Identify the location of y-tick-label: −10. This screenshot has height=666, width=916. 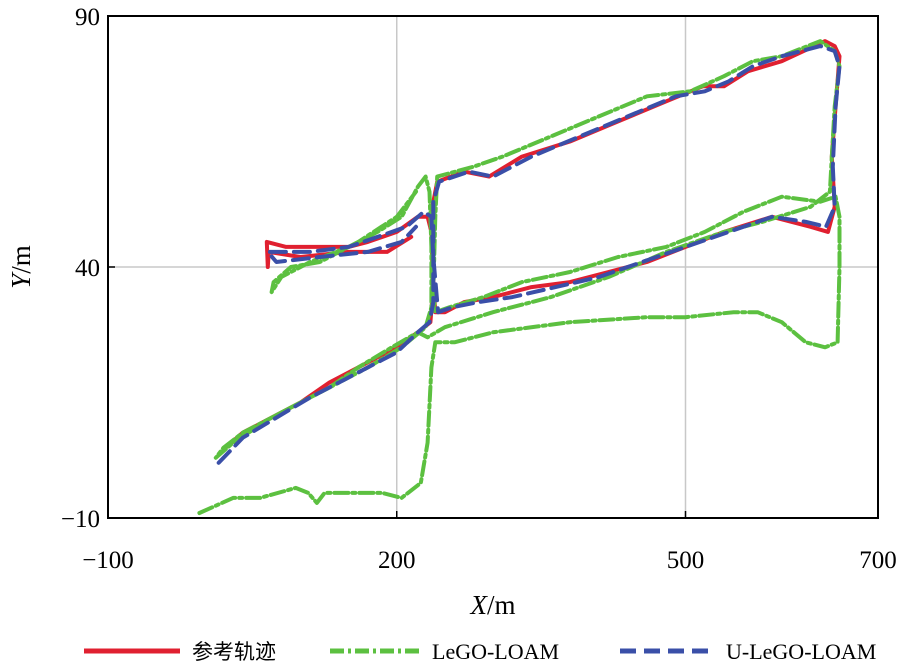
(80, 519).